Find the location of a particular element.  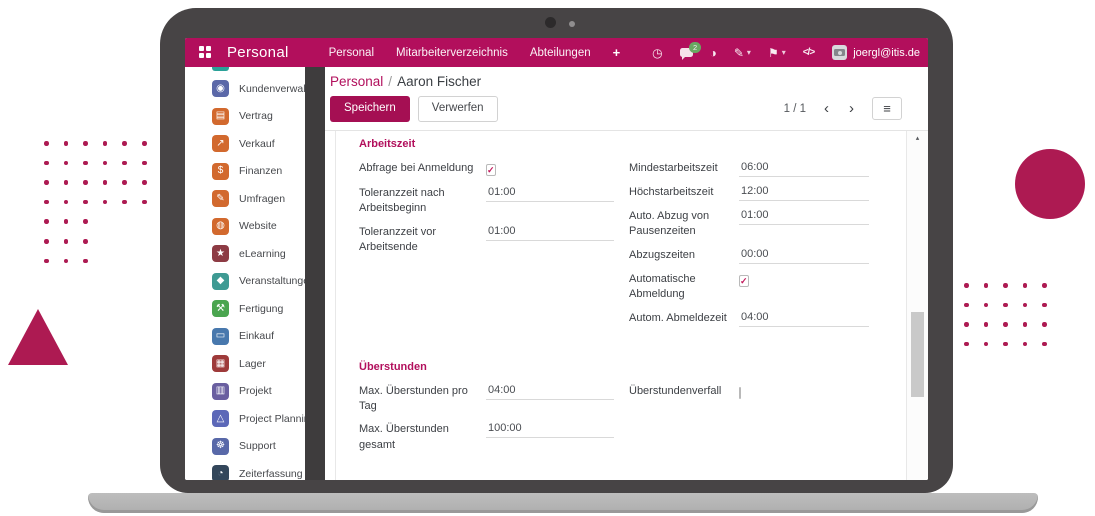

sidebar-item-vertrag: ▤ Vertrag is located at coordinates (245, 117).